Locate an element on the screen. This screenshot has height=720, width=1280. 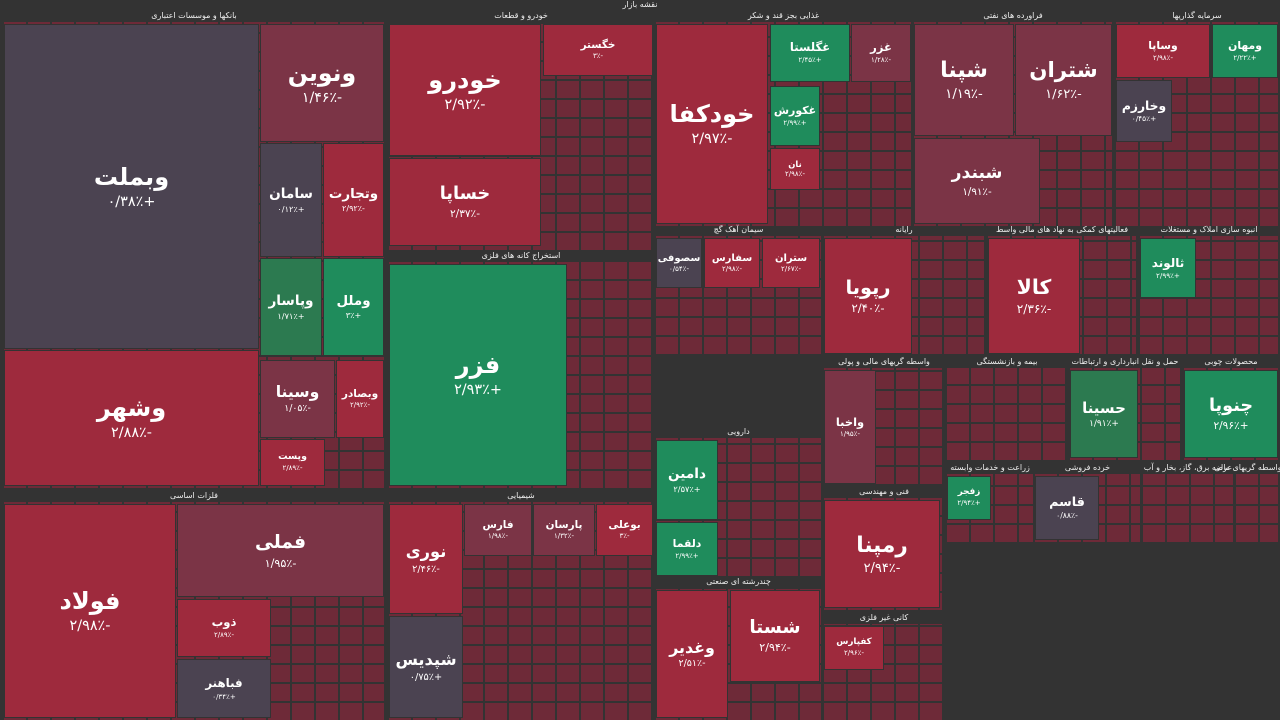
stock-tile: وساپا -۲/۹۸٪ is located at coordinates (1163, 51).